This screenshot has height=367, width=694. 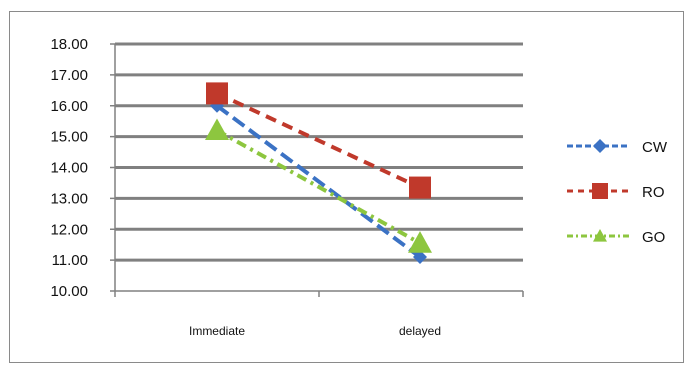 I want to click on y-tick-label: 10.00, so click(x=69, y=291).